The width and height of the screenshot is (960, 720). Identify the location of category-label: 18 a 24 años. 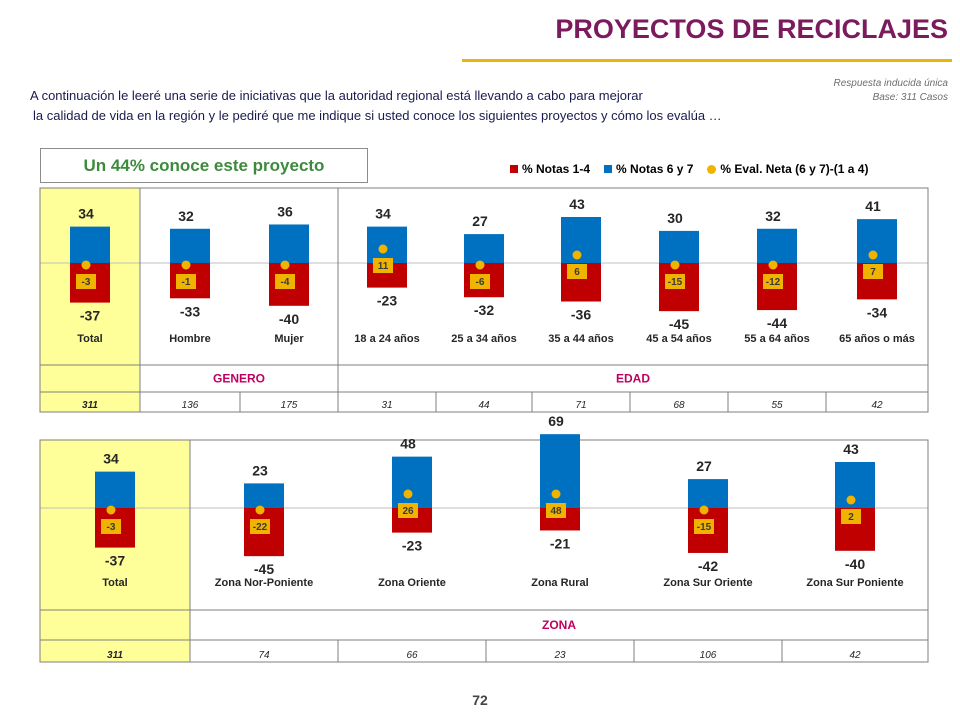
(386, 339).